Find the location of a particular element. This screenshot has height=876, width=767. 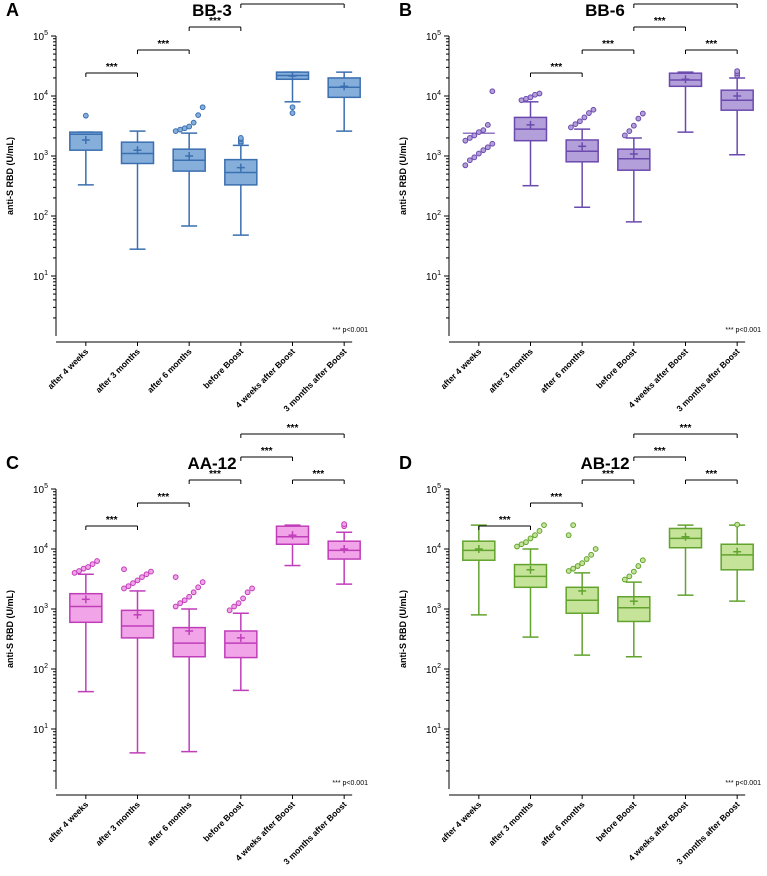

x-tick-label: after 3 months is located at coordinates (510, 823).